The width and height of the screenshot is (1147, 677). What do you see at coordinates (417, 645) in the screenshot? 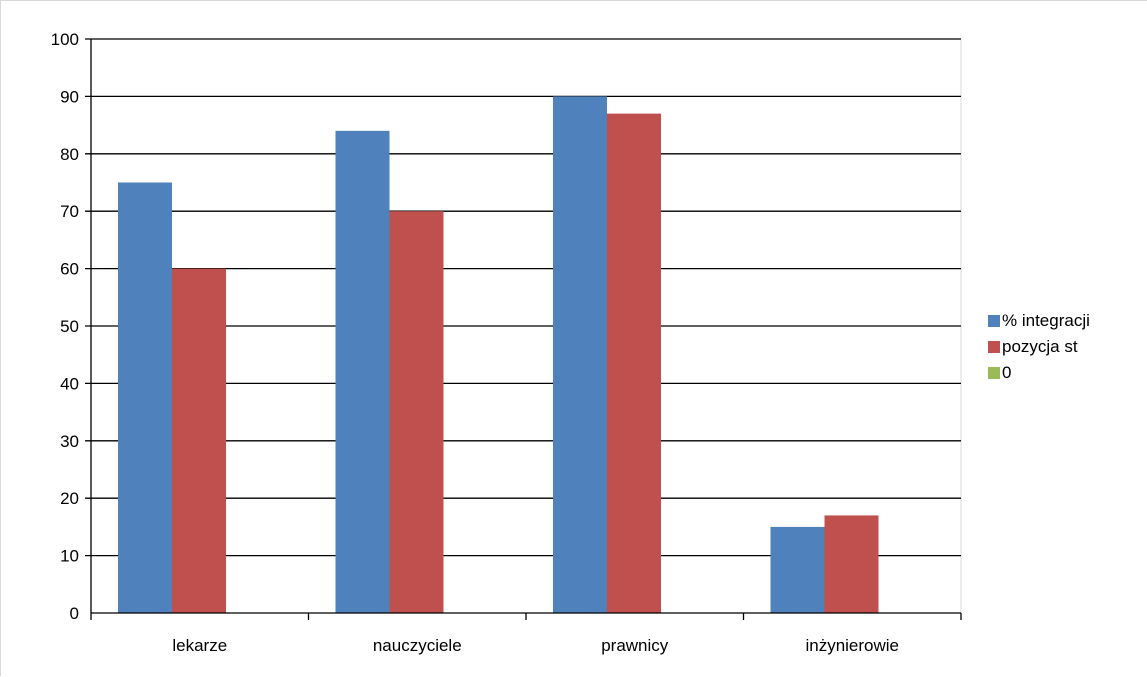
I see `x-tick-label: nauczyciele` at bounding box center [417, 645].